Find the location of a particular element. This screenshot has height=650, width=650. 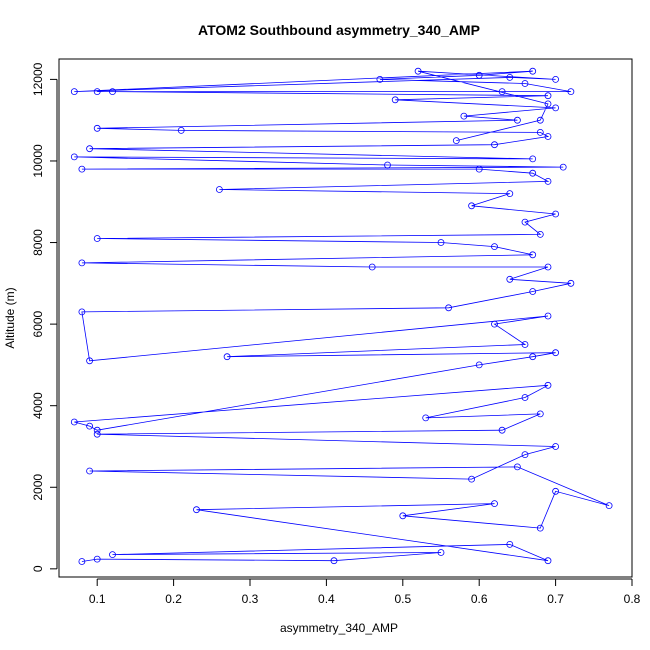

x-axis-label: asymmetry_340_AMP is located at coordinates (339, 628).